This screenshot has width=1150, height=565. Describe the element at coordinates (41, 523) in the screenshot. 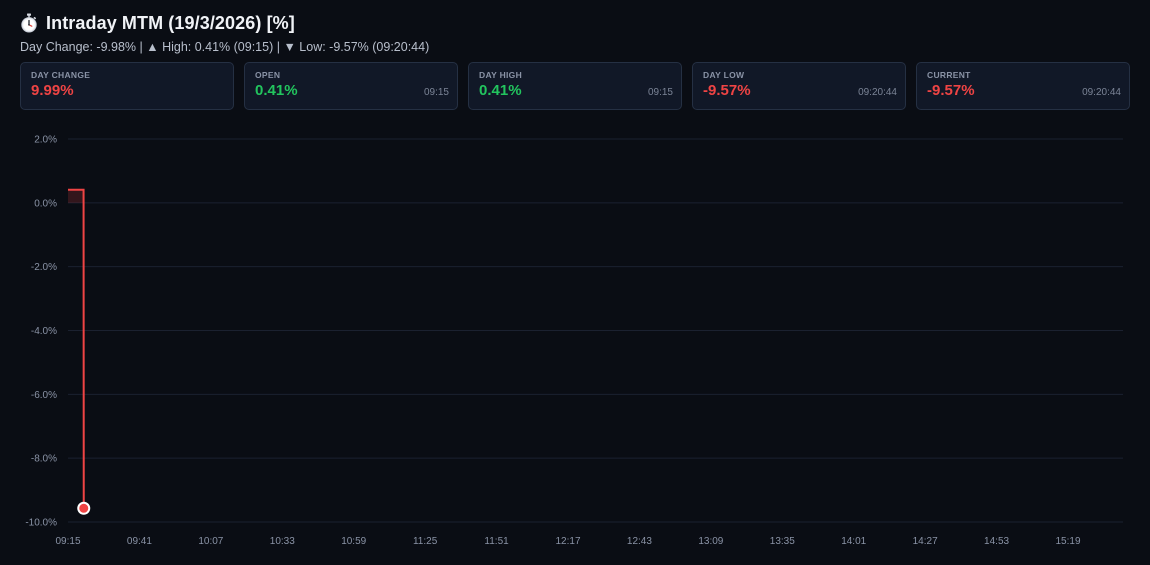

I see `y-tick-label: -10.0%` at that location.